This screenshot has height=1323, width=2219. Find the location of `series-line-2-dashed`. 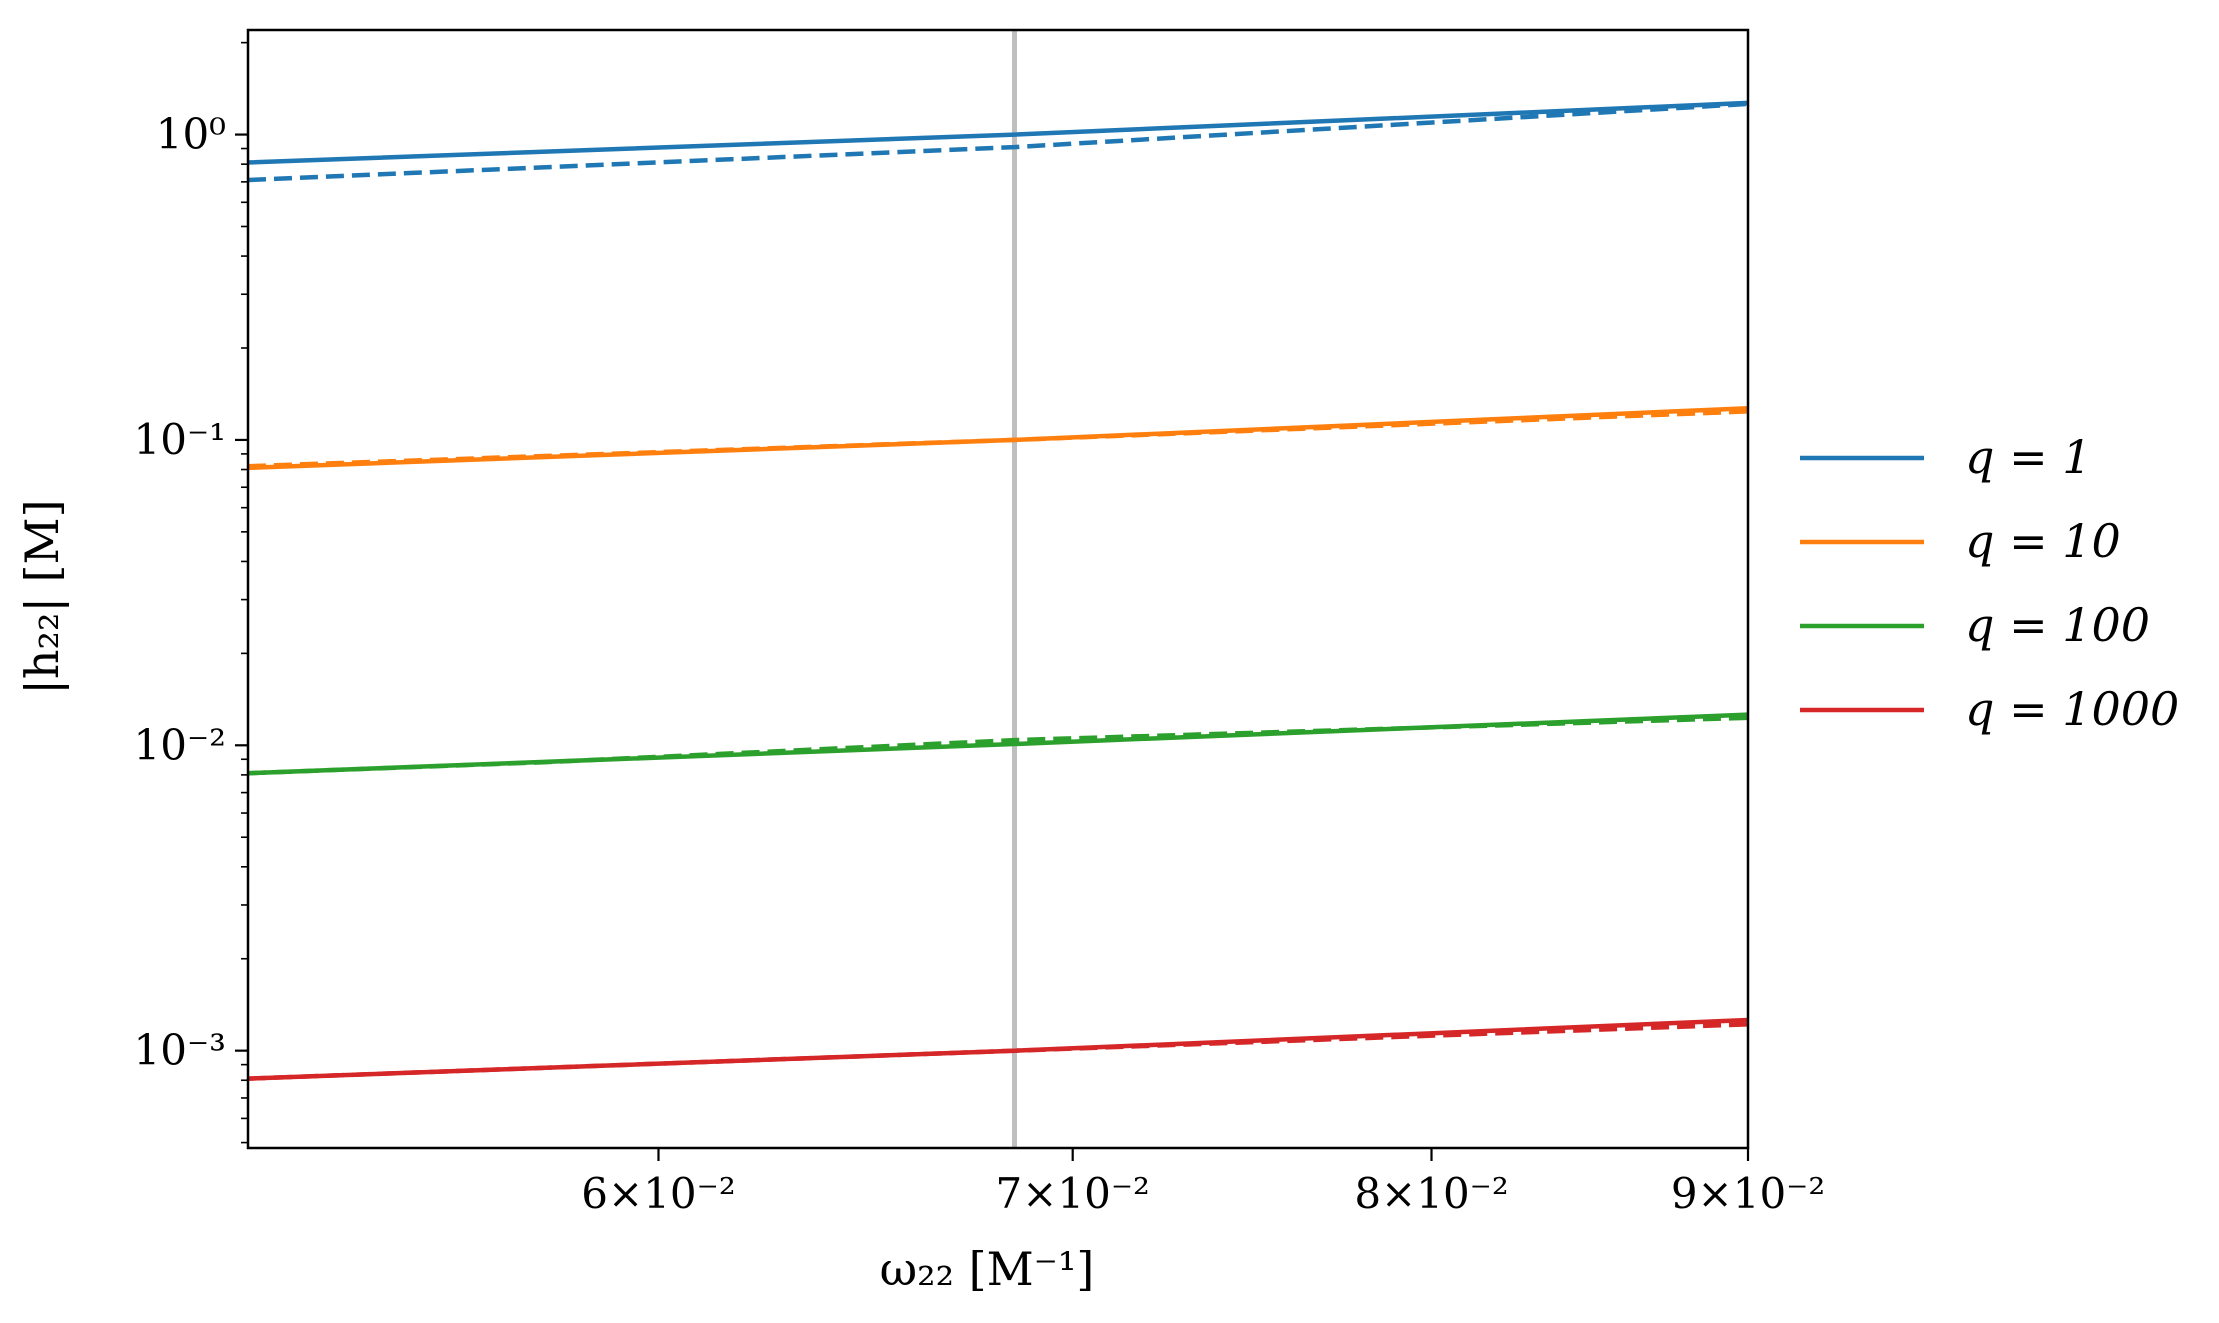

series-line-2-dashed is located at coordinates (998, 142).